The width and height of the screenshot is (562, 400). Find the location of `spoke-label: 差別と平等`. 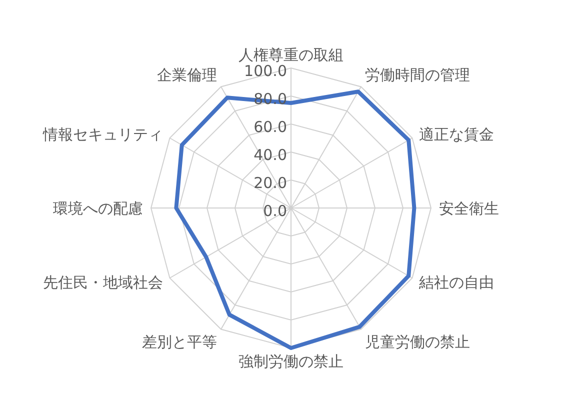

spoke-label: 差別と平等 is located at coordinates (179, 341).